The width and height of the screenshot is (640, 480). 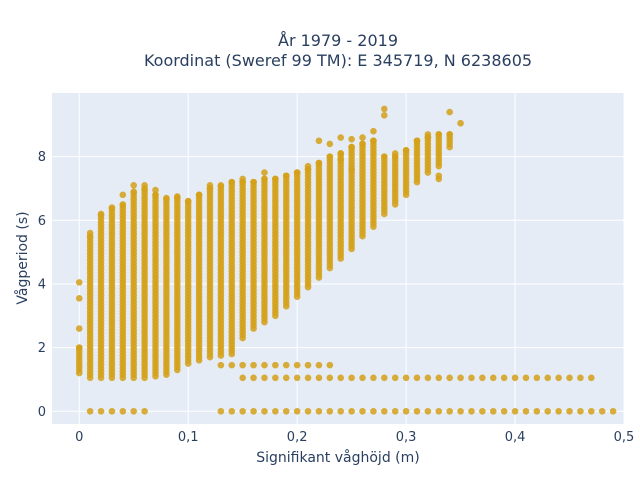 What do you see at coordinates (297, 437) in the screenshot?
I see `x-tick-label: 0,2` at bounding box center [297, 437].